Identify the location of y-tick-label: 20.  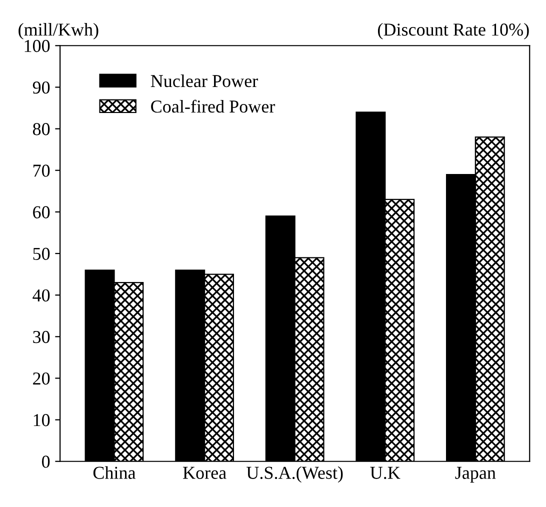
(41, 378).